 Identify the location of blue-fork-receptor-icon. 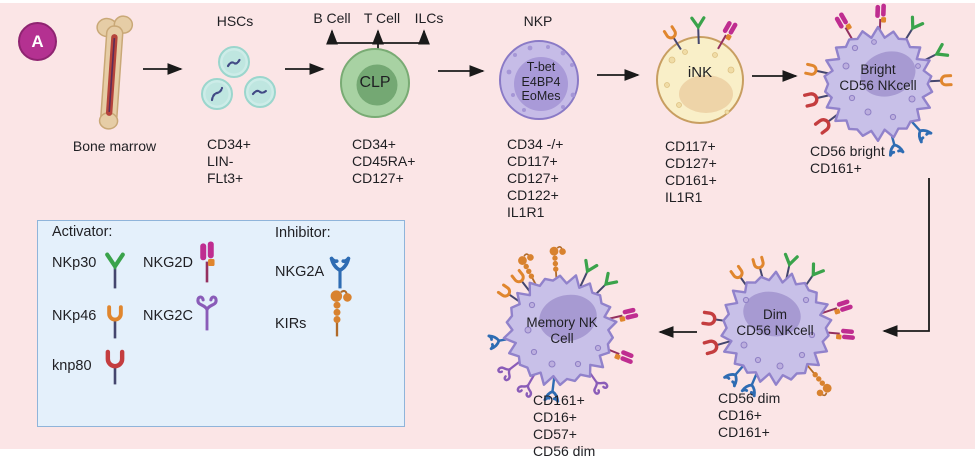
(340, 273).